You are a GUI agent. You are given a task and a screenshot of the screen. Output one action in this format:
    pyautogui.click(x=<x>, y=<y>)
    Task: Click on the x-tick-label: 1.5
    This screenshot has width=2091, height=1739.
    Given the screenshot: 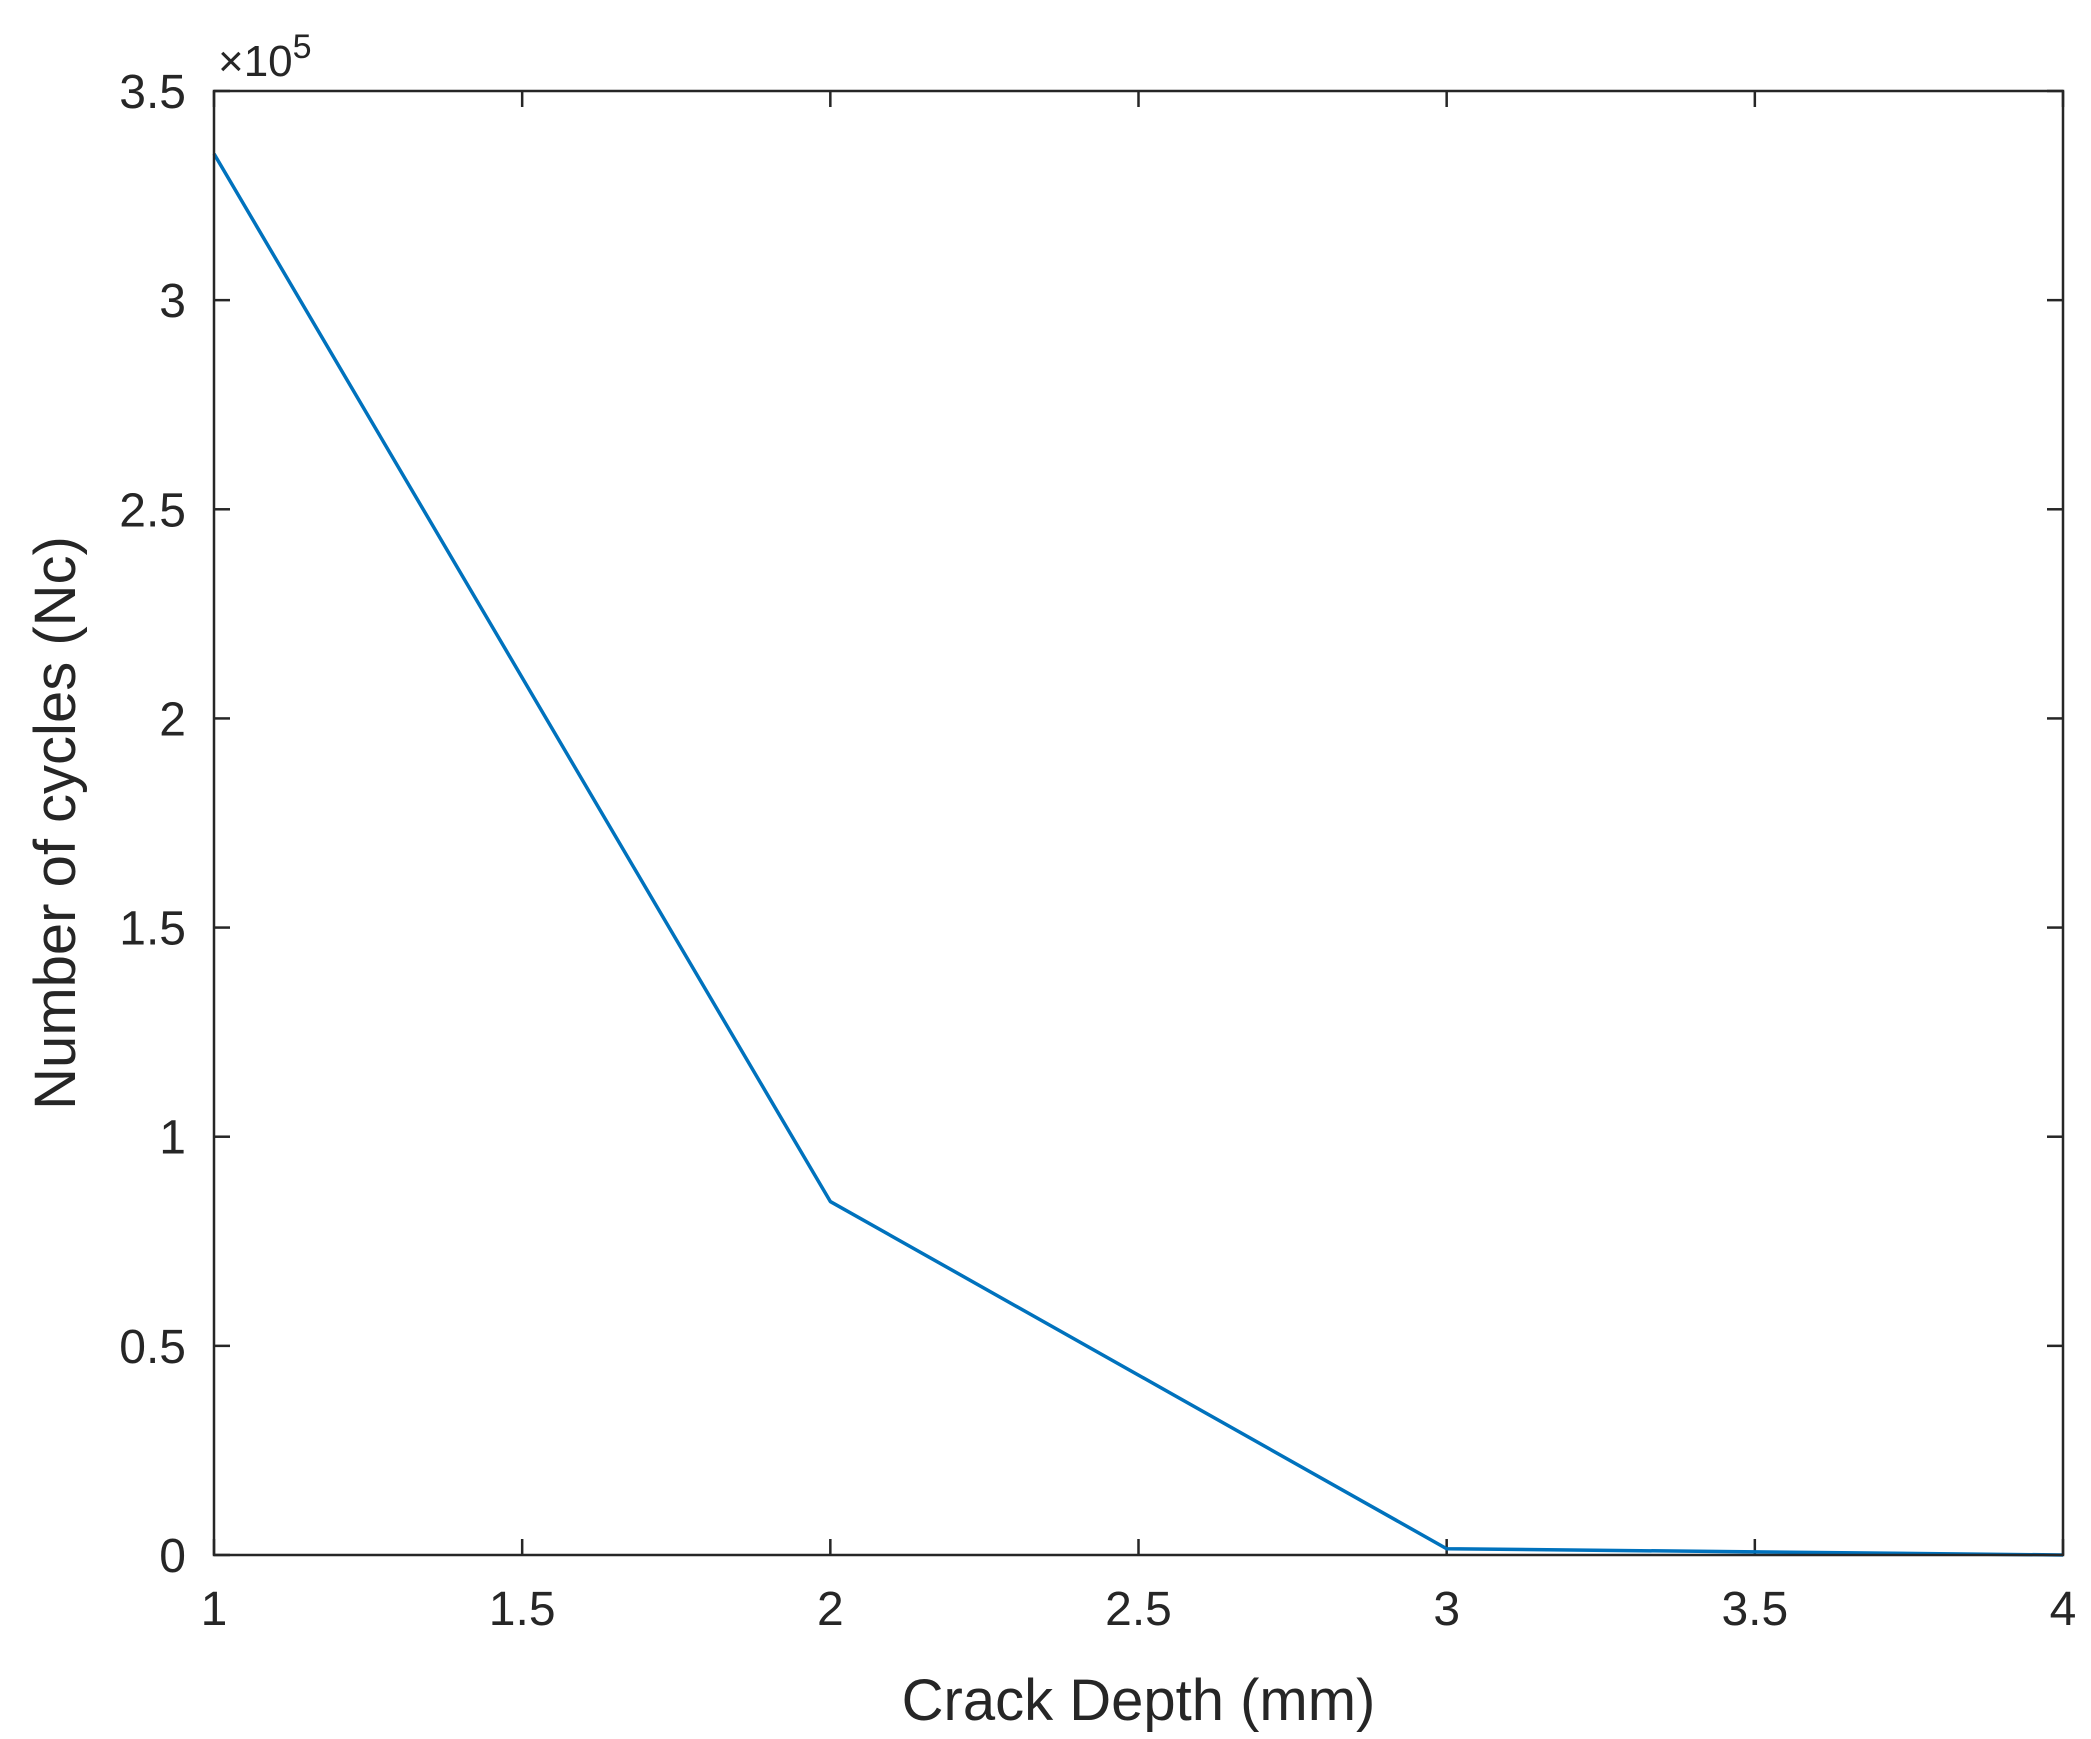 What is the action you would take?
    pyautogui.click(x=522, y=1609)
    